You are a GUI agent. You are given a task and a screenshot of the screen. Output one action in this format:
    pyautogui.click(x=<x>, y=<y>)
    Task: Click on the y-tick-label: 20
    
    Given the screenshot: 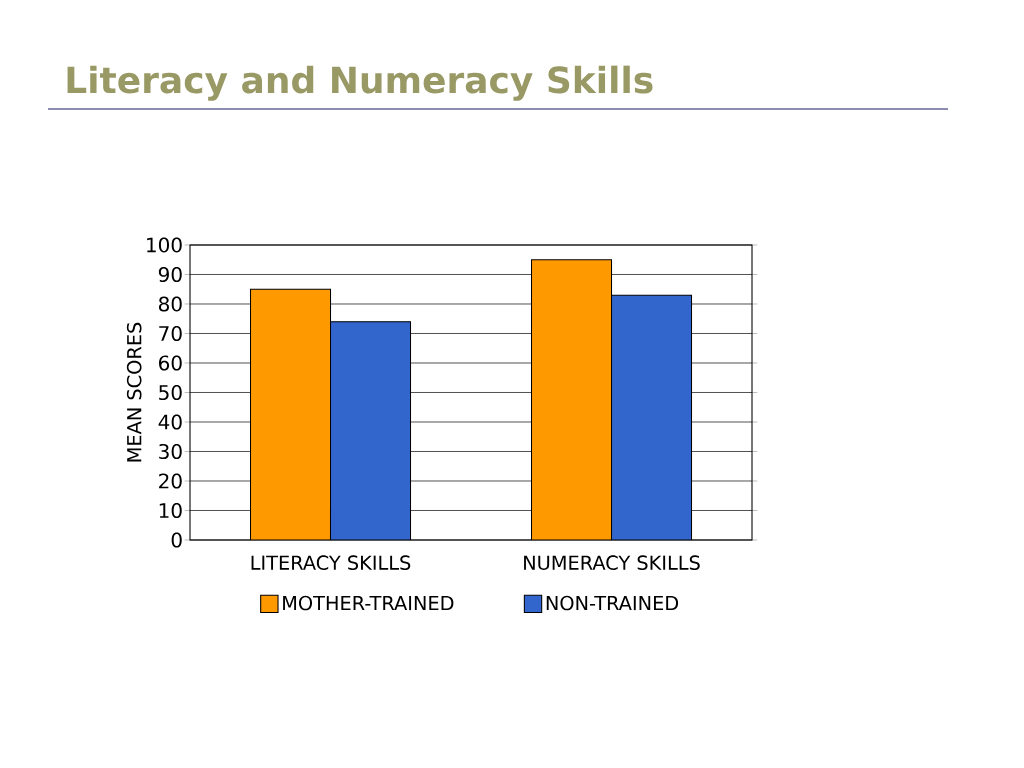 What is the action you would take?
    pyautogui.click(x=170, y=481)
    